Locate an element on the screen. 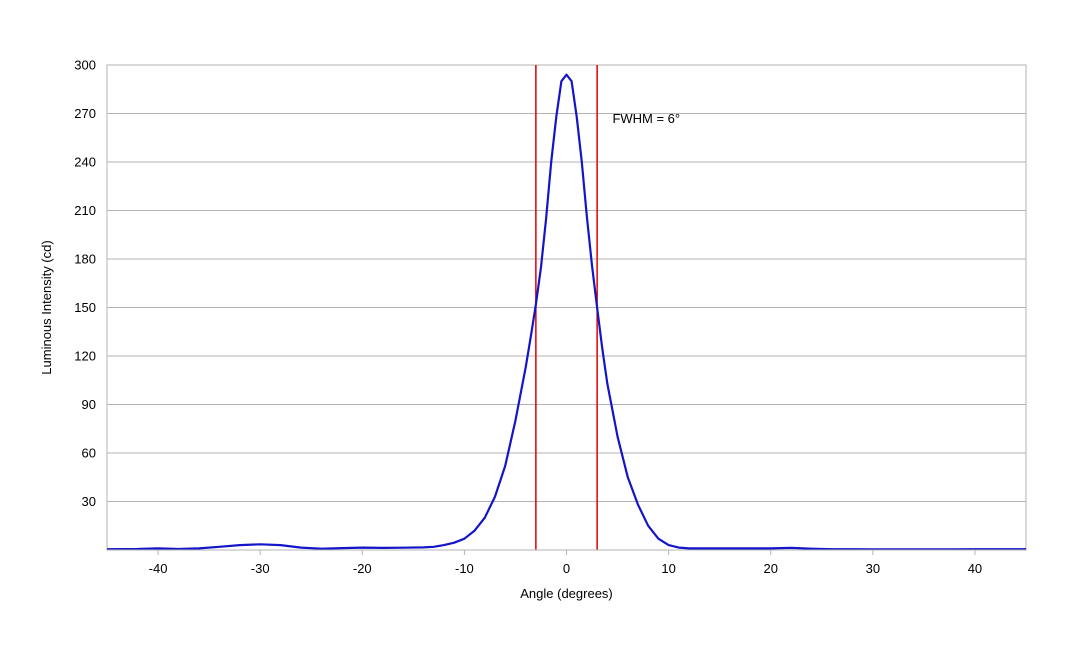  y-tick-label: 150 is located at coordinates (85, 307).